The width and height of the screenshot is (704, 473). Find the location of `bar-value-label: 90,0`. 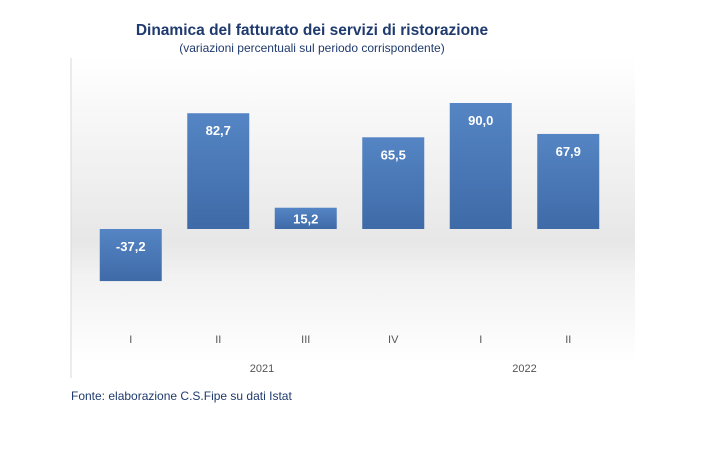

bar-value-label: 90,0 is located at coordinates (480, 120).